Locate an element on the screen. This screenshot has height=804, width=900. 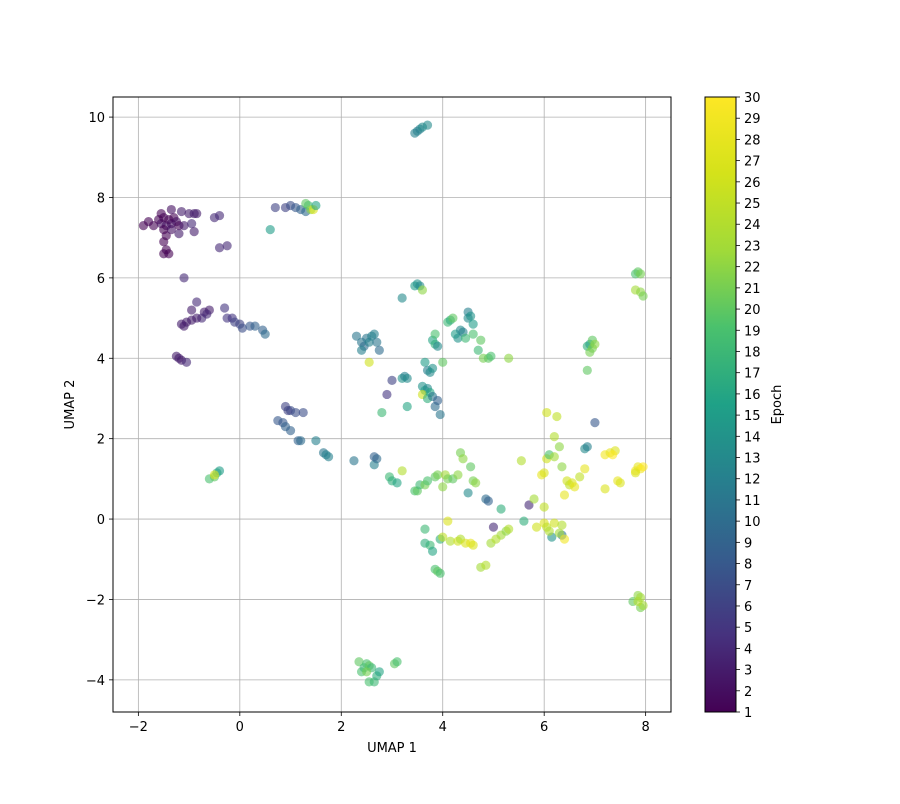
y-tick-label: 8 is located at coordinates (101, 198).